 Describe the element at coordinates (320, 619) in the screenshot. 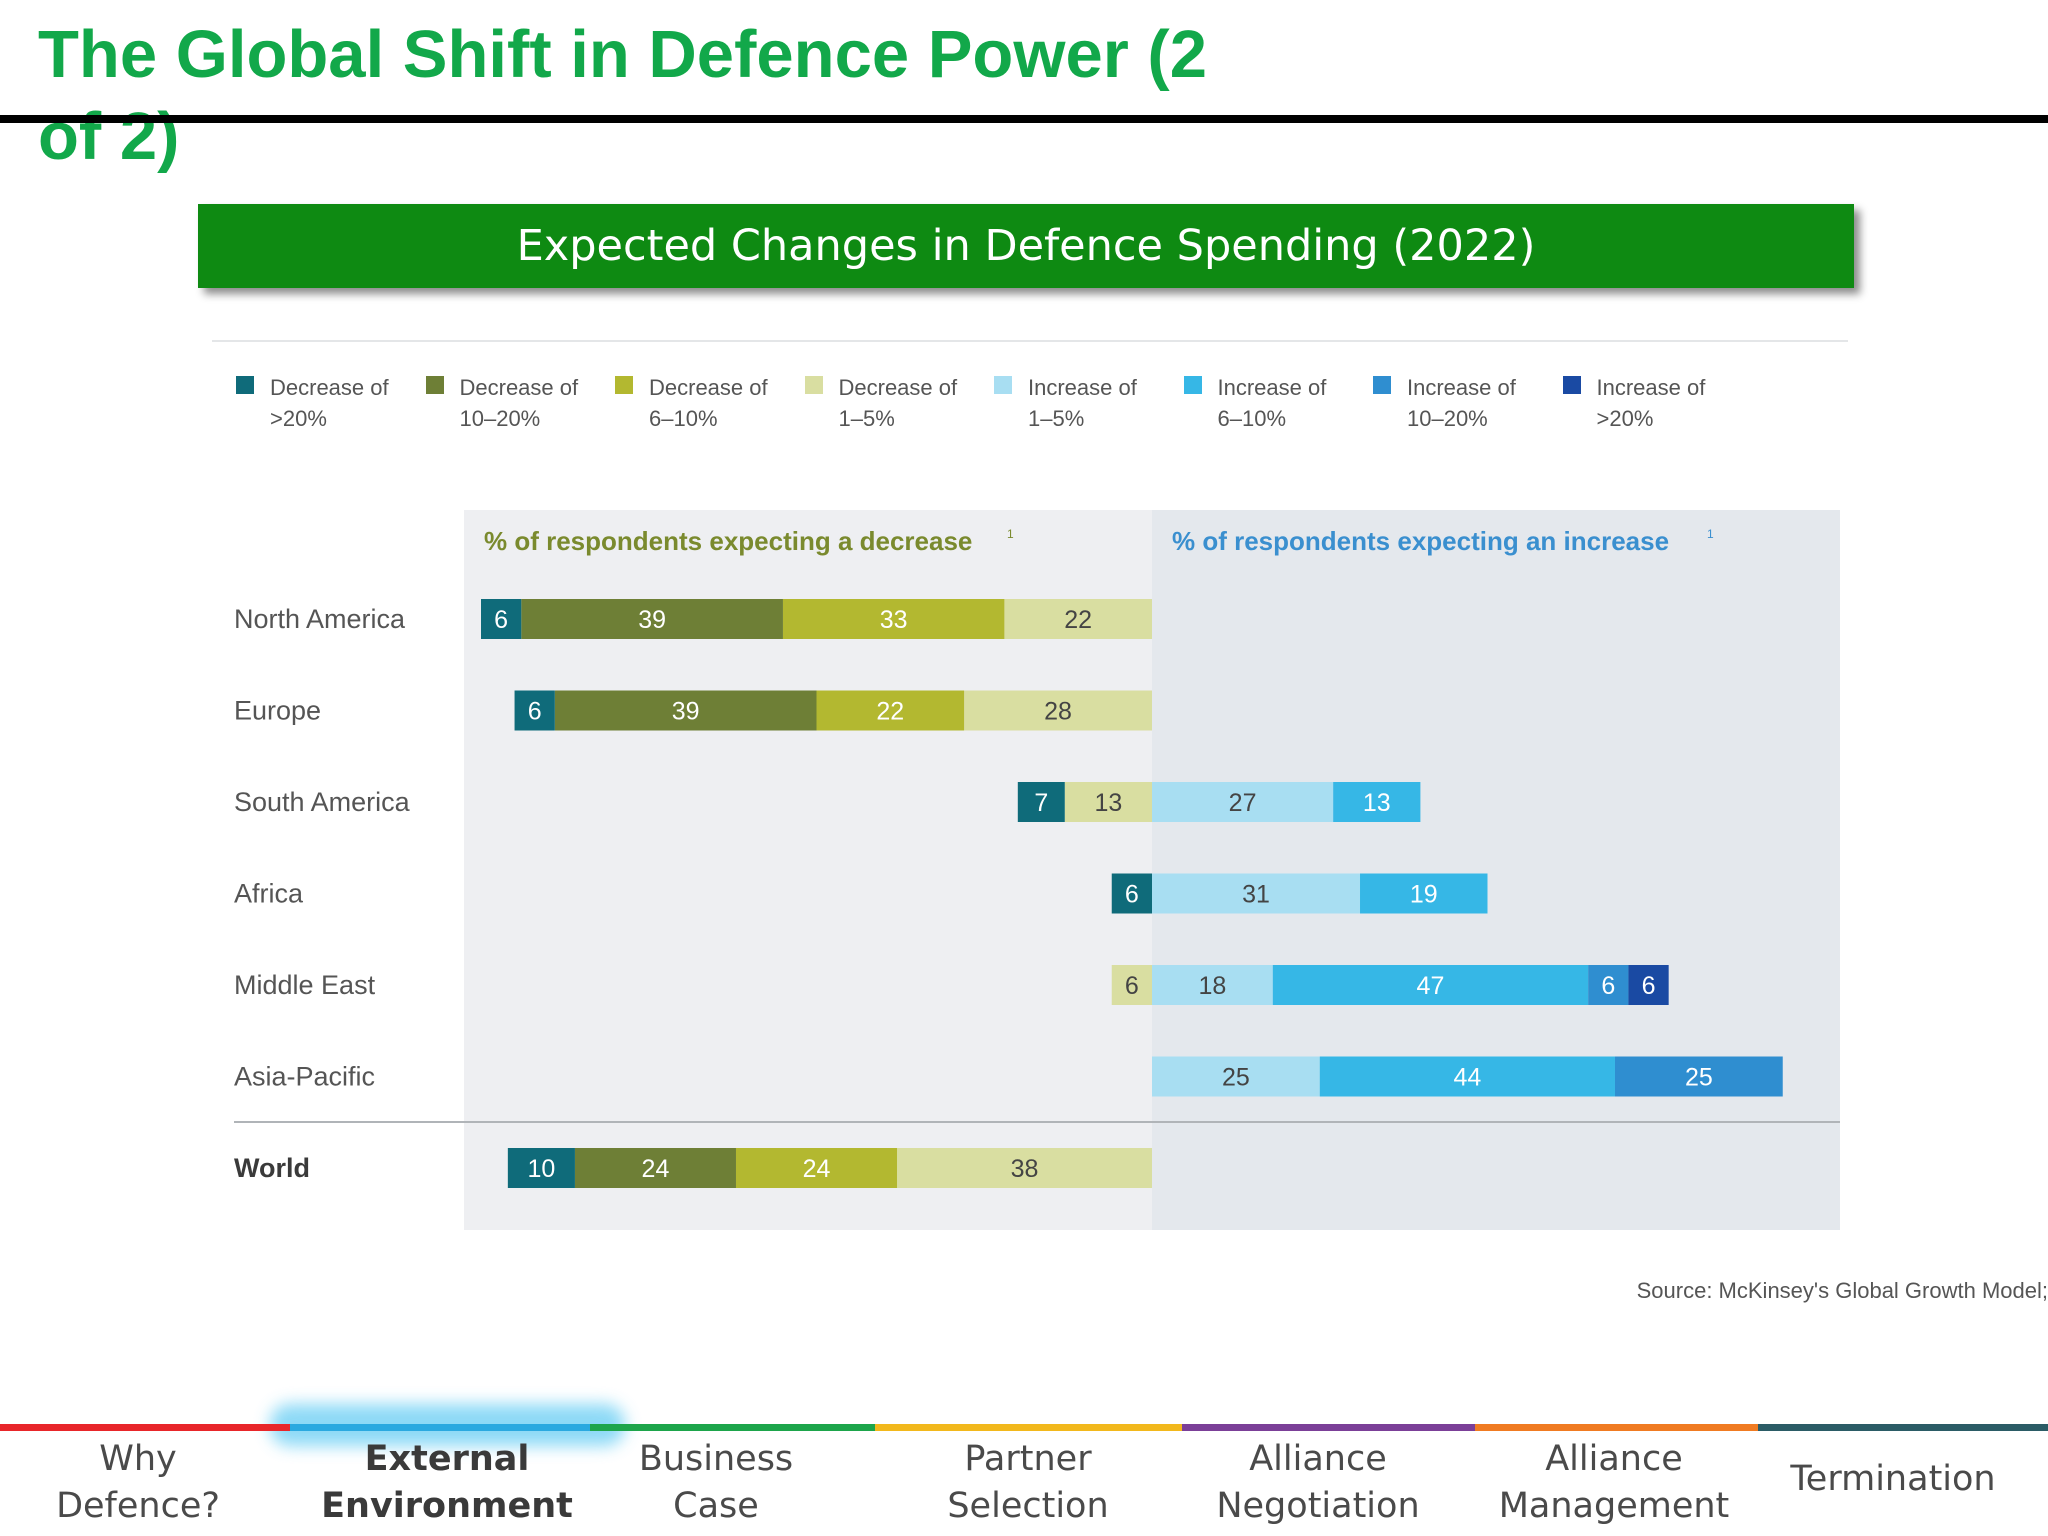

I see `category-label: North America` at that location.